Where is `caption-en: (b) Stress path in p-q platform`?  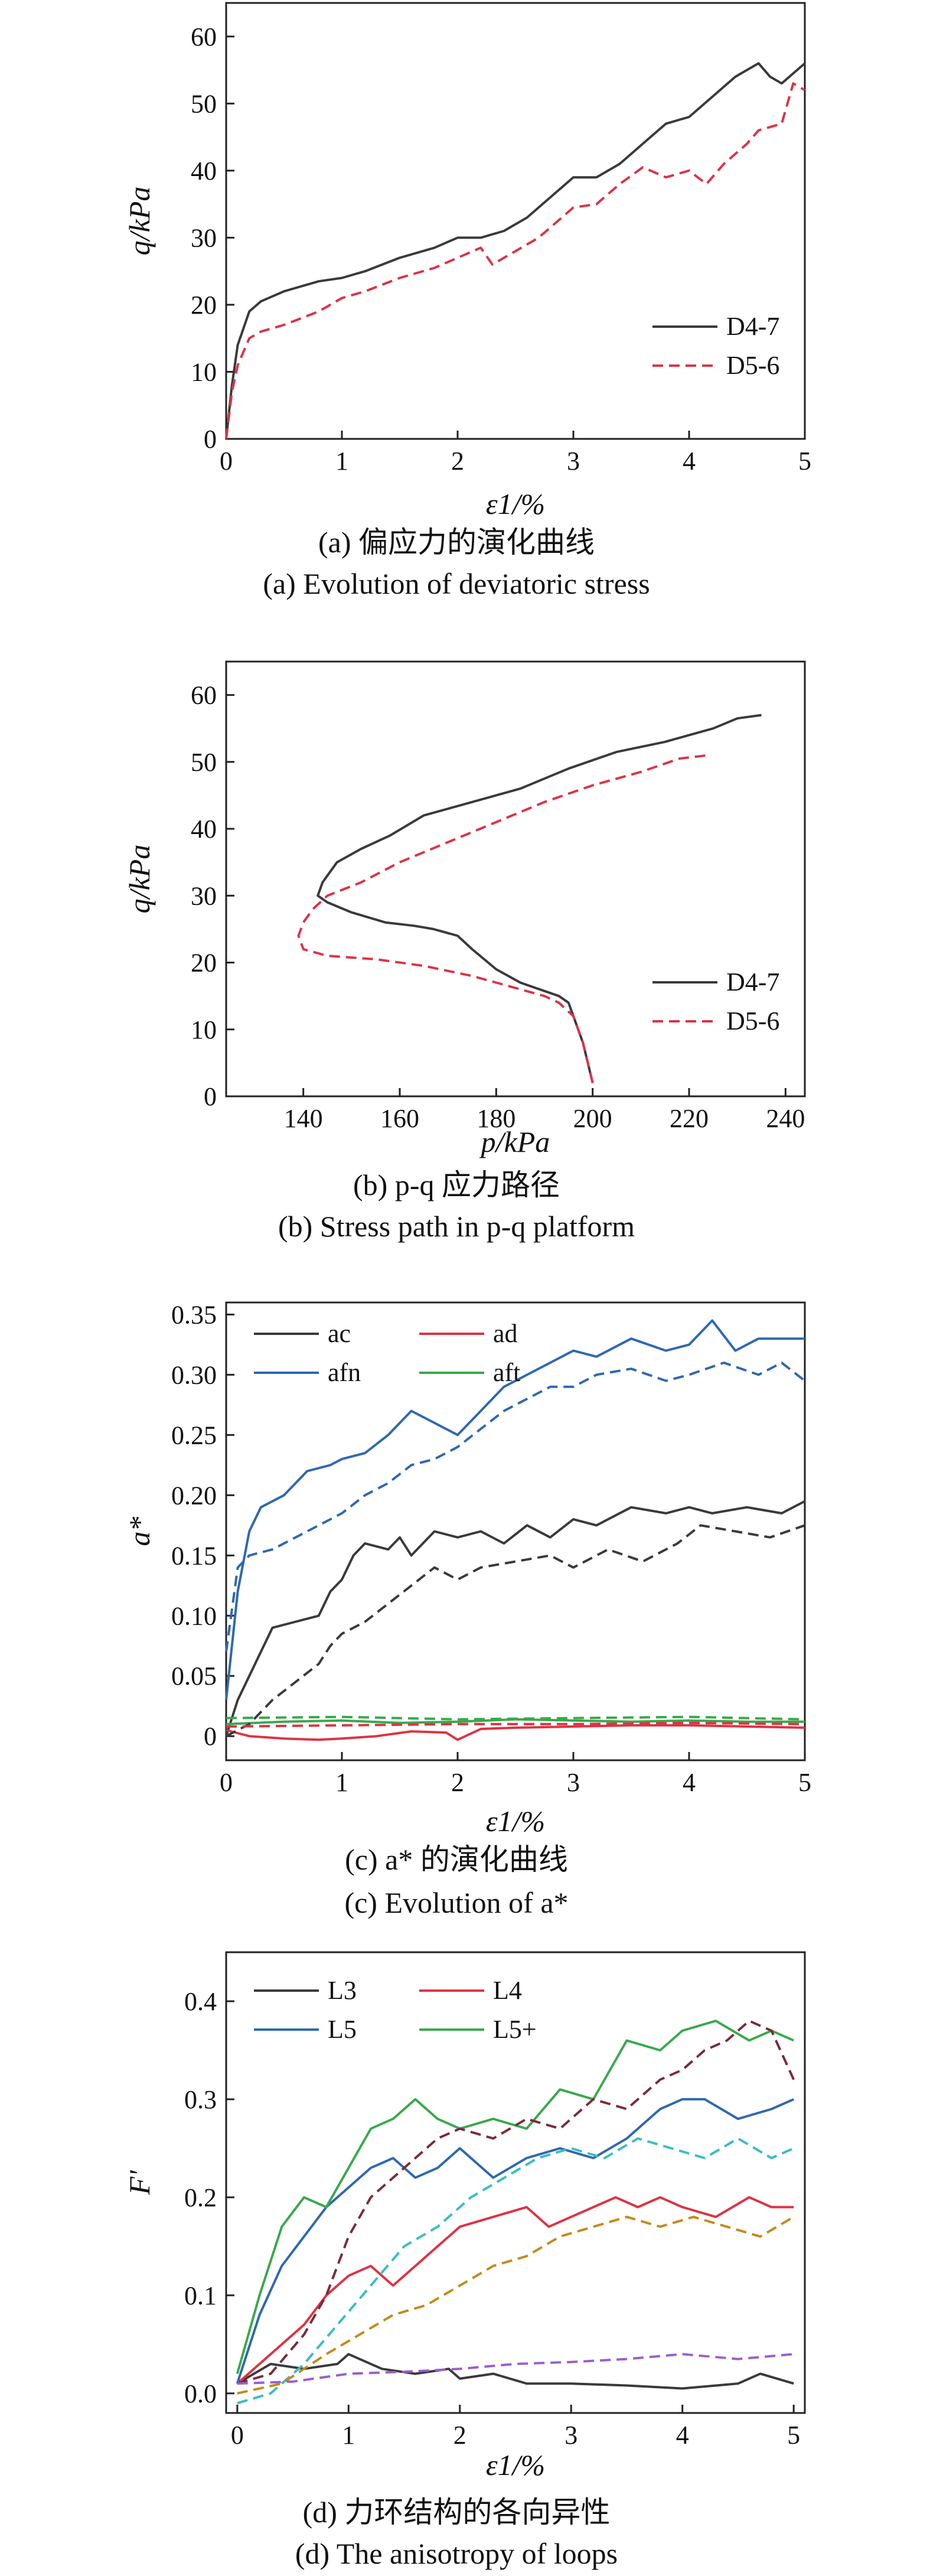 caption-en: (b) Stress path in p-q platform is located at coordinates (456, 1226).